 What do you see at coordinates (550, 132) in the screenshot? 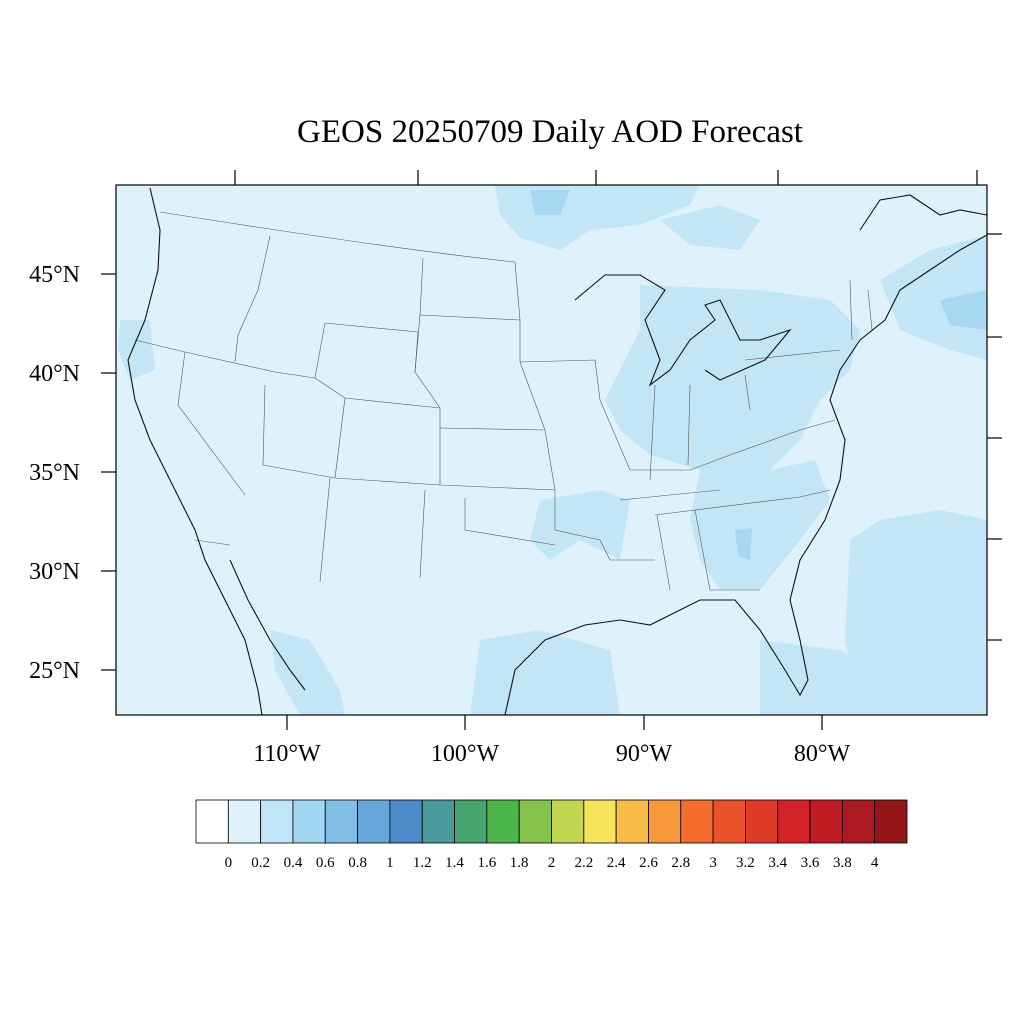
I see `map-title: GEOS 20250709 Daily AOD Forecast` at bounding box center [550, 132].